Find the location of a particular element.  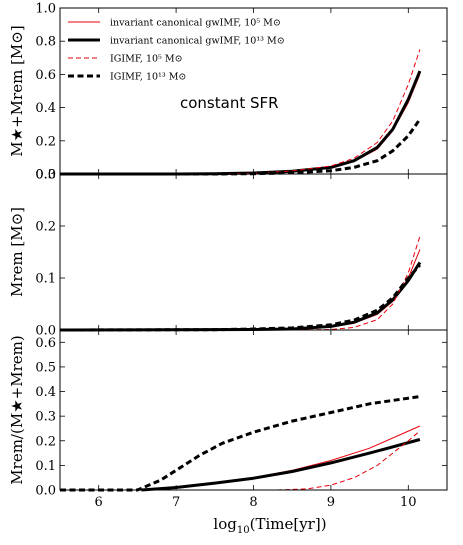

x-axis-label: log10(Time[yr]) is located at coordinates (269, 525).